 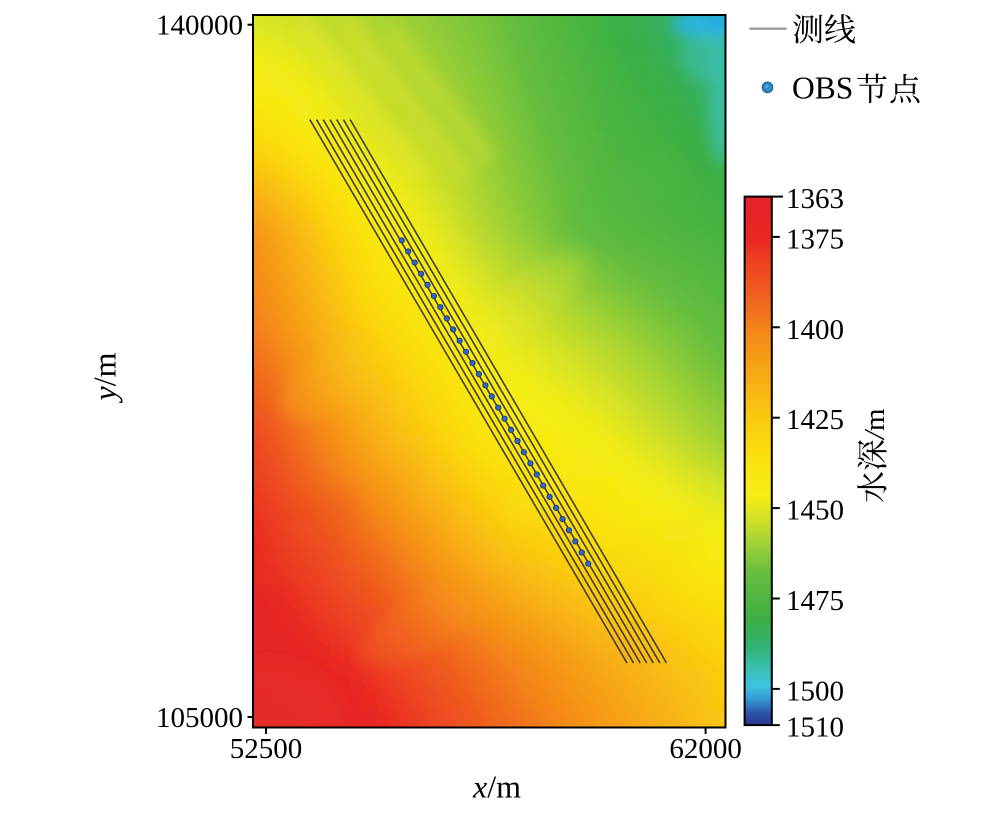 What do you see at coordinates (815, 601) in the screenshot?
I see `svg-text: 1475` at bounding box center [815, 601].